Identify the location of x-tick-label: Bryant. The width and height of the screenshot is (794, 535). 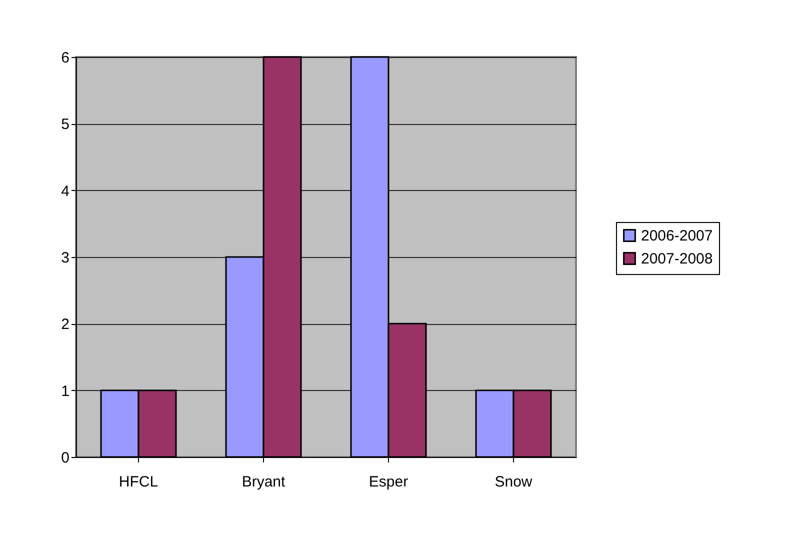
(264, 482).